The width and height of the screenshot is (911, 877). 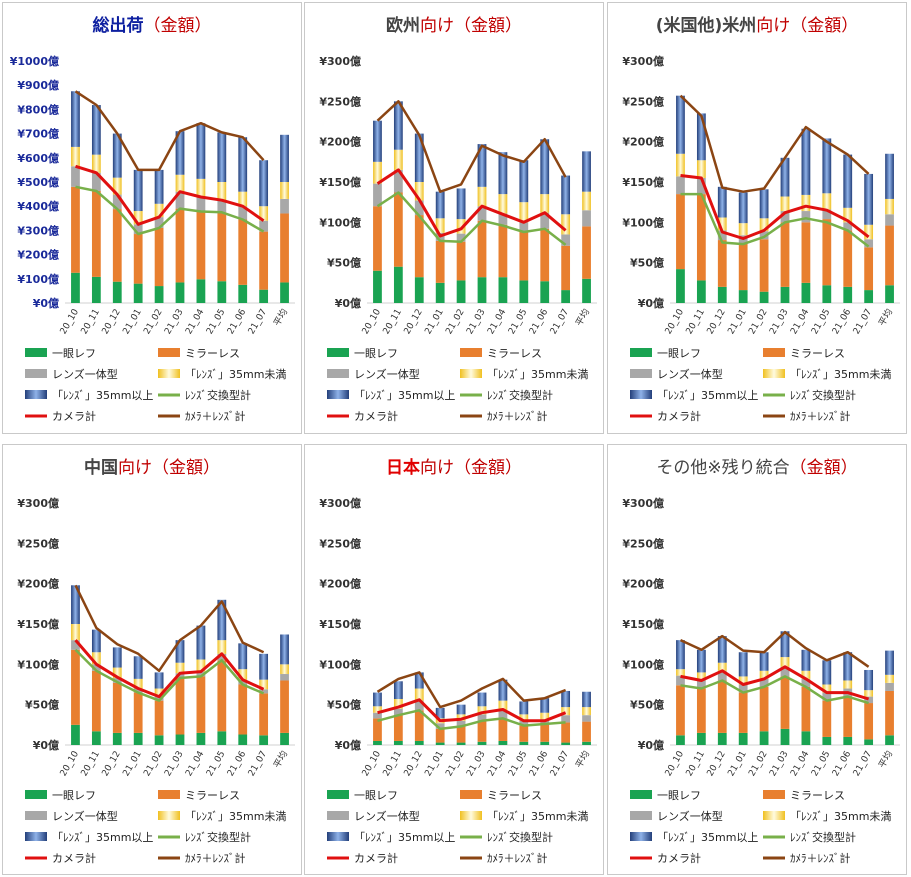 I want to click on y-tick-label: ¥300億, so click(x=340, y=503).